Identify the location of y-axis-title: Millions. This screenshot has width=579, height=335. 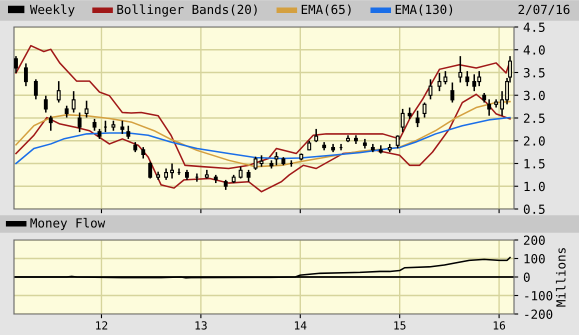
(561, 277).